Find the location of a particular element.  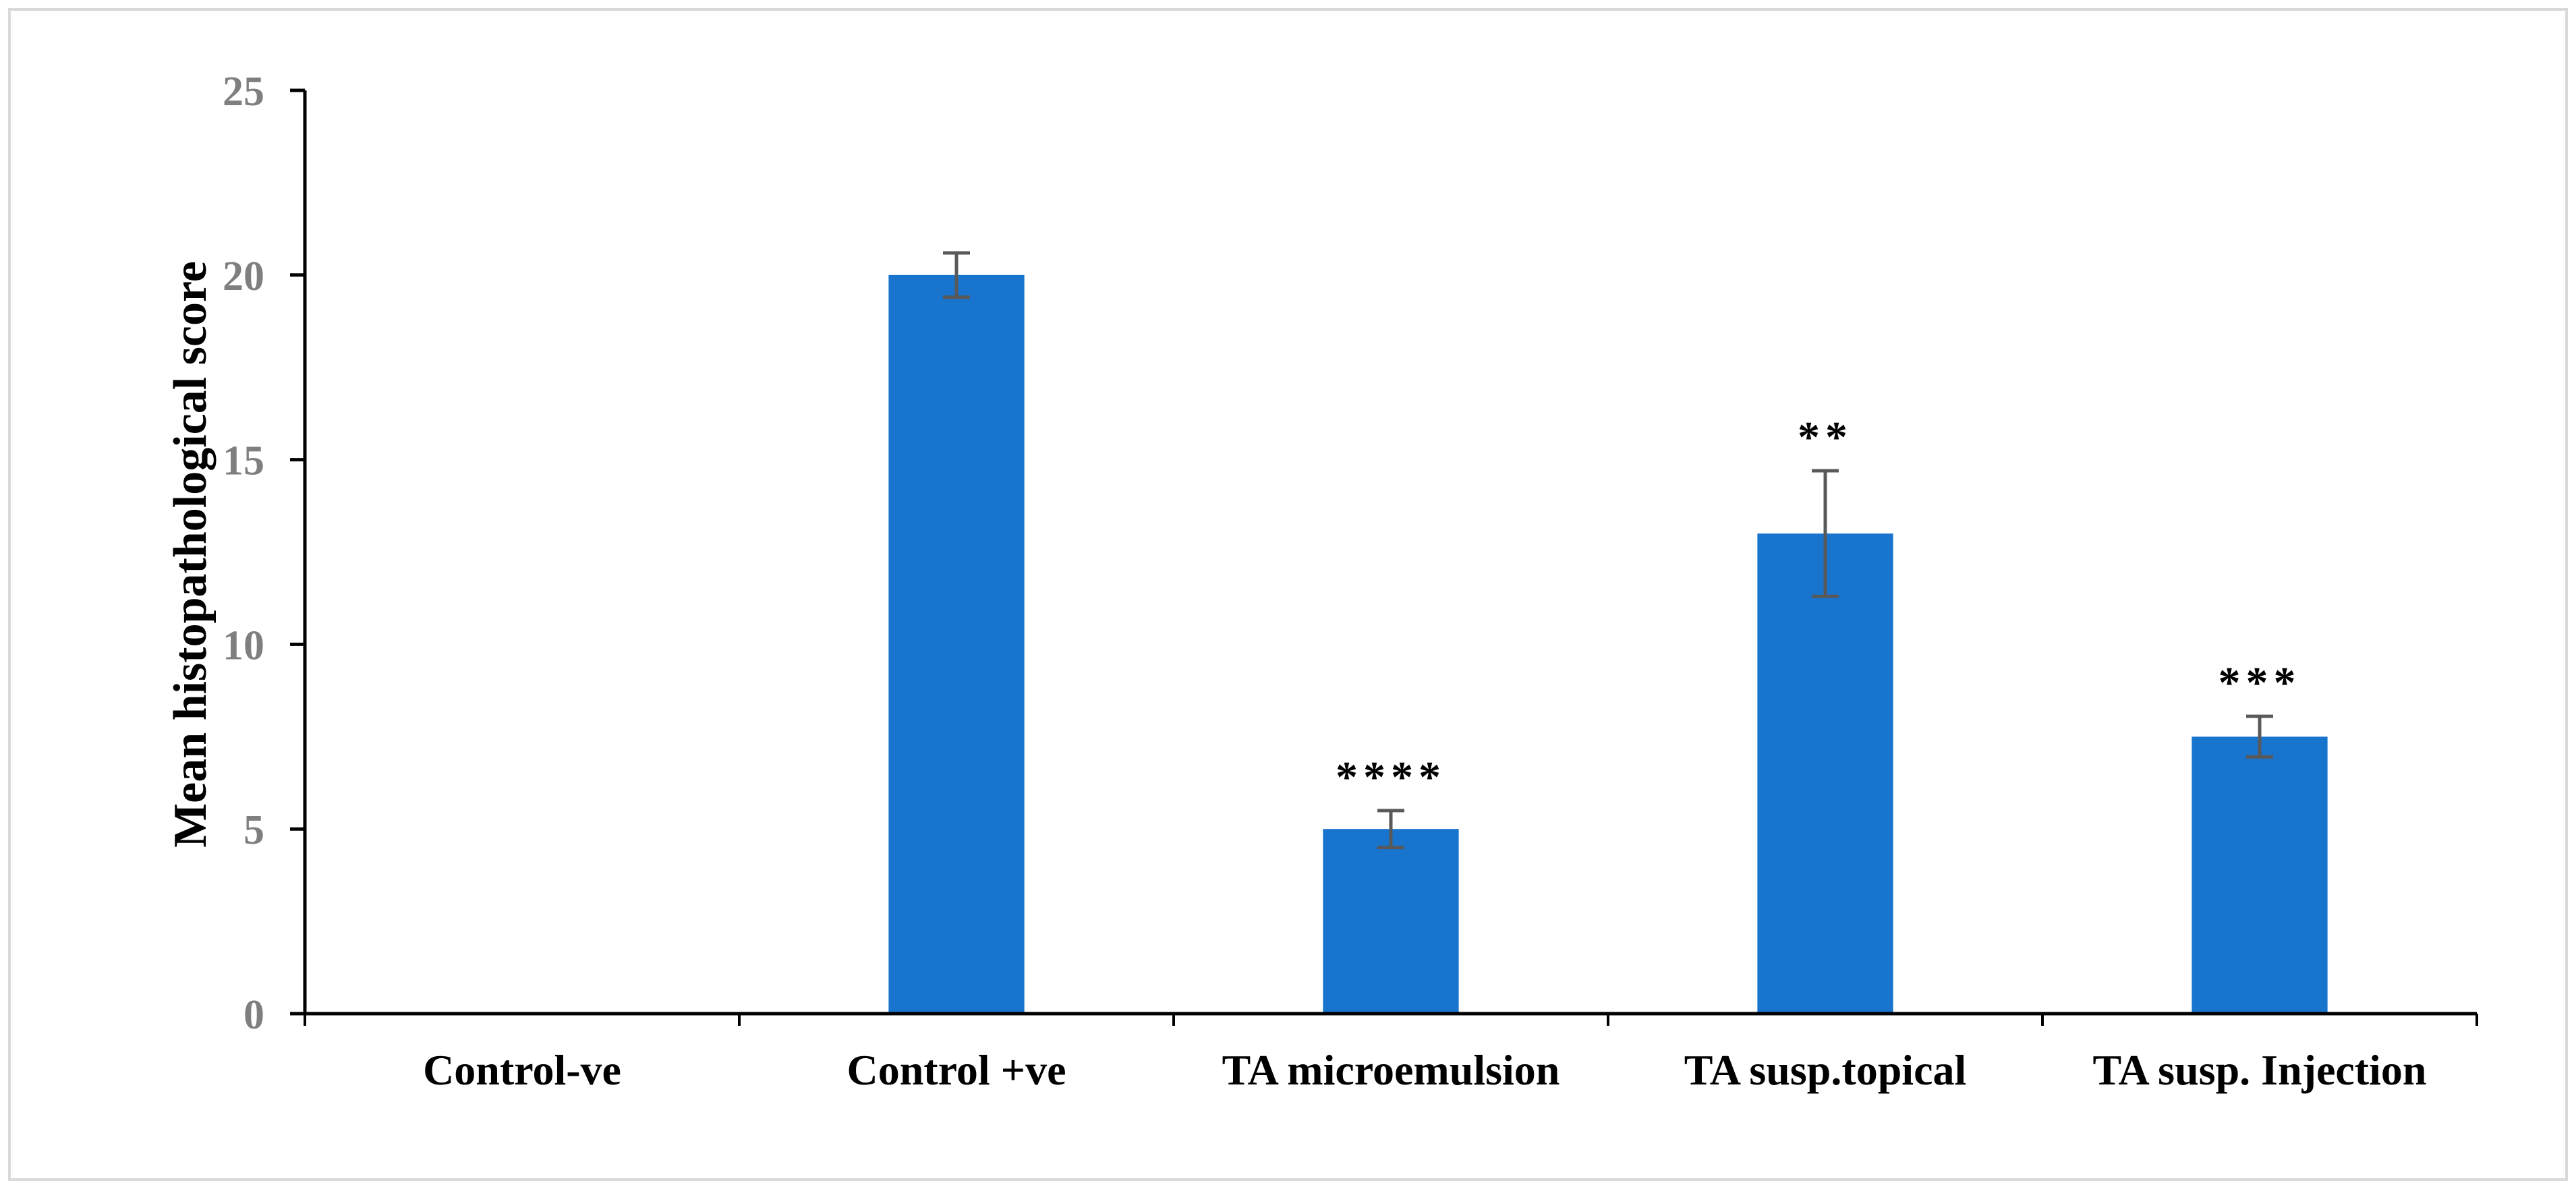

y-axis-label: Mean histopathological score is located at coordinates (191, 554).